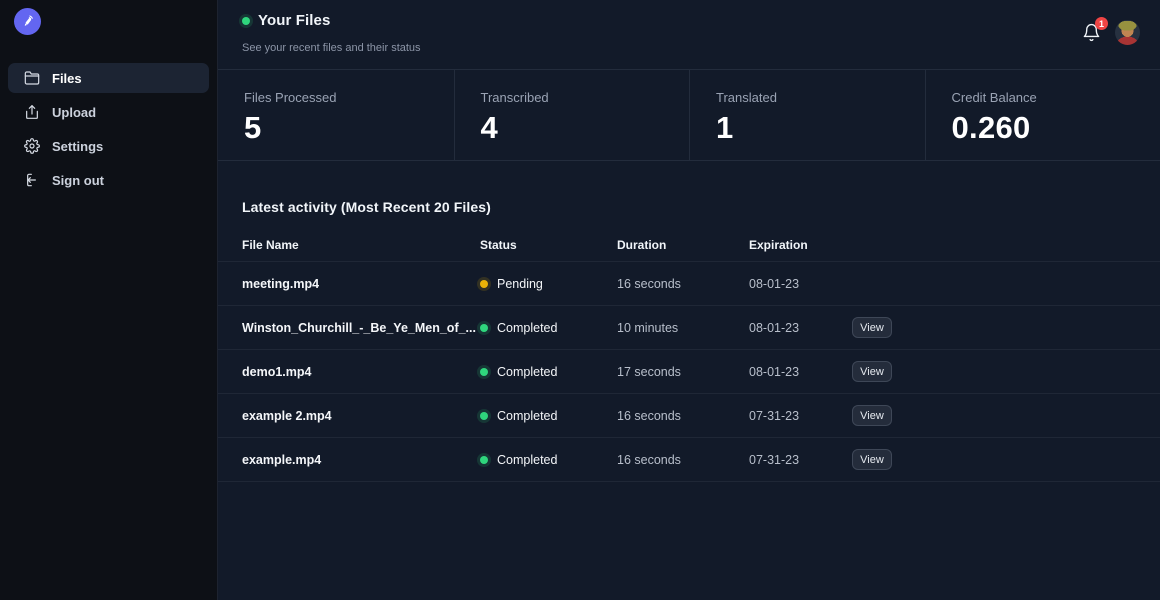  I want to click on sidebar-item-files: Files, so click(108, 78).